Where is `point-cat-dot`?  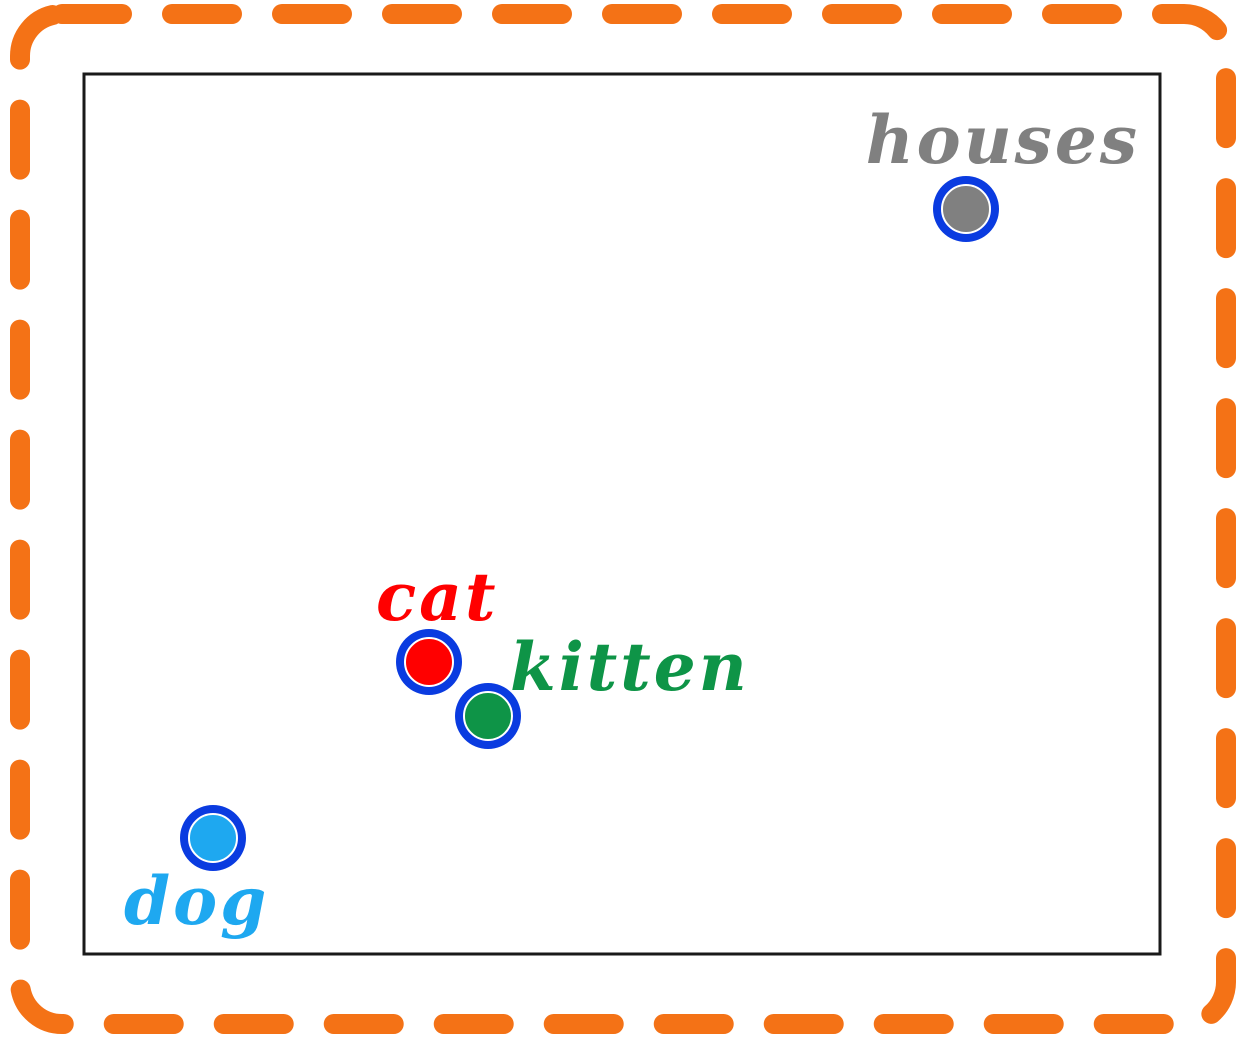 point-cat-dot is located at coordinates (429, 662).